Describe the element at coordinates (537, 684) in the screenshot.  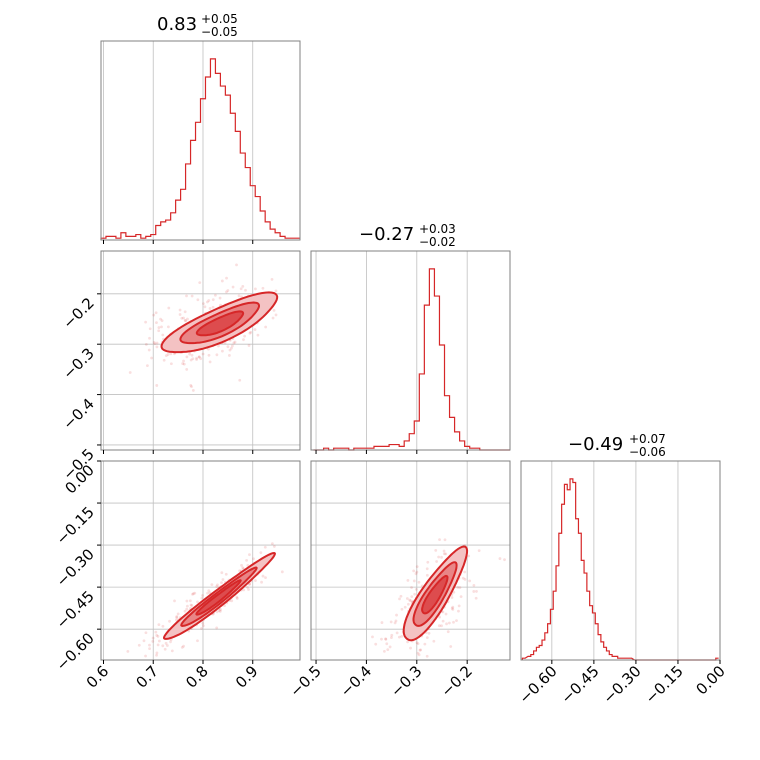
I see `x-tick-label: −0.60` at that location.